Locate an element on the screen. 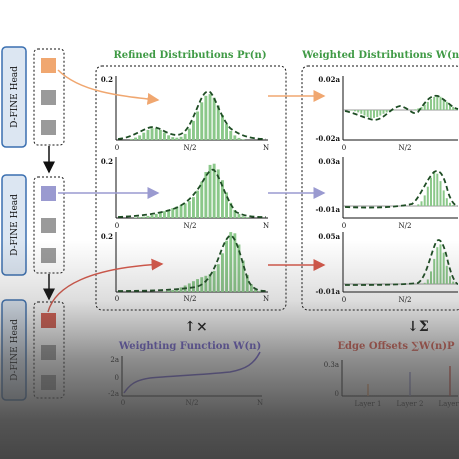 The width and height of the screenshot is (459, 459). weighting-function-x0: 0 is located at coordinates (123, 403).